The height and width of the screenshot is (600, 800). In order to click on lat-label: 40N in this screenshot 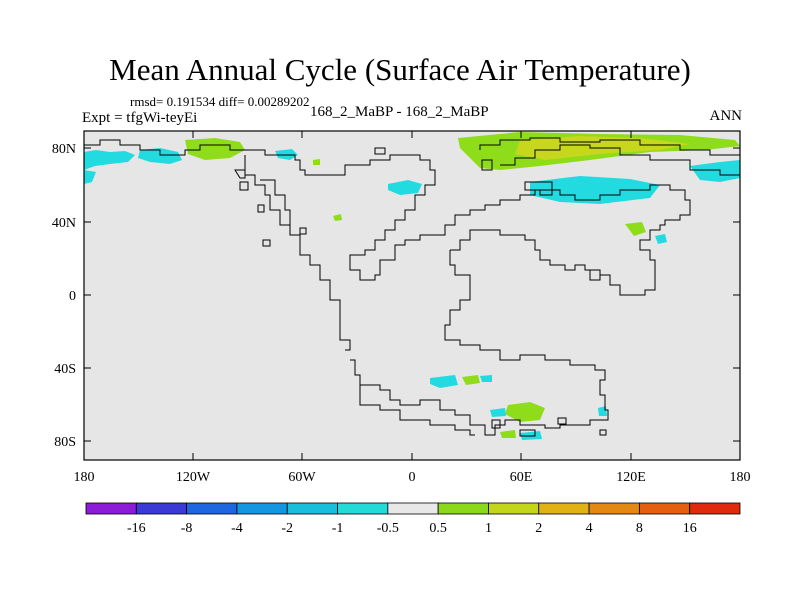, I will do `click(64, 223)`.